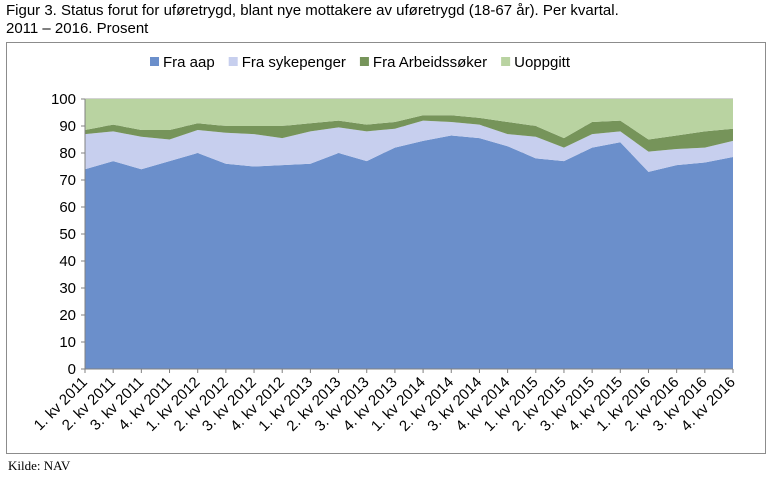  What do you see at coordinates (364, 61) in the screenshot?
I see `legend-swatch-fra-arbeidssoker` at bounding box center [364, 61].